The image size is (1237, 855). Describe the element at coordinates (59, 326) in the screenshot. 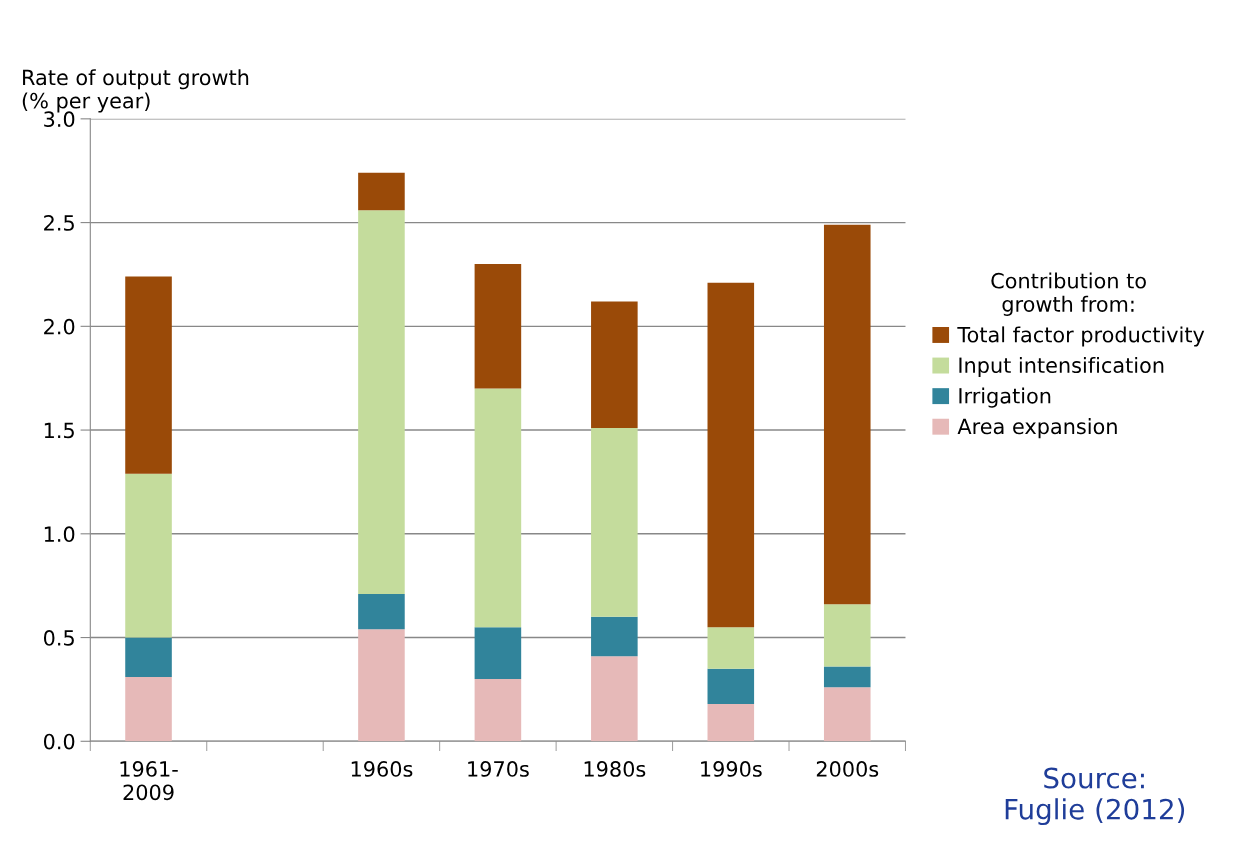

I see `y-tick-label: 2.0` at that location.